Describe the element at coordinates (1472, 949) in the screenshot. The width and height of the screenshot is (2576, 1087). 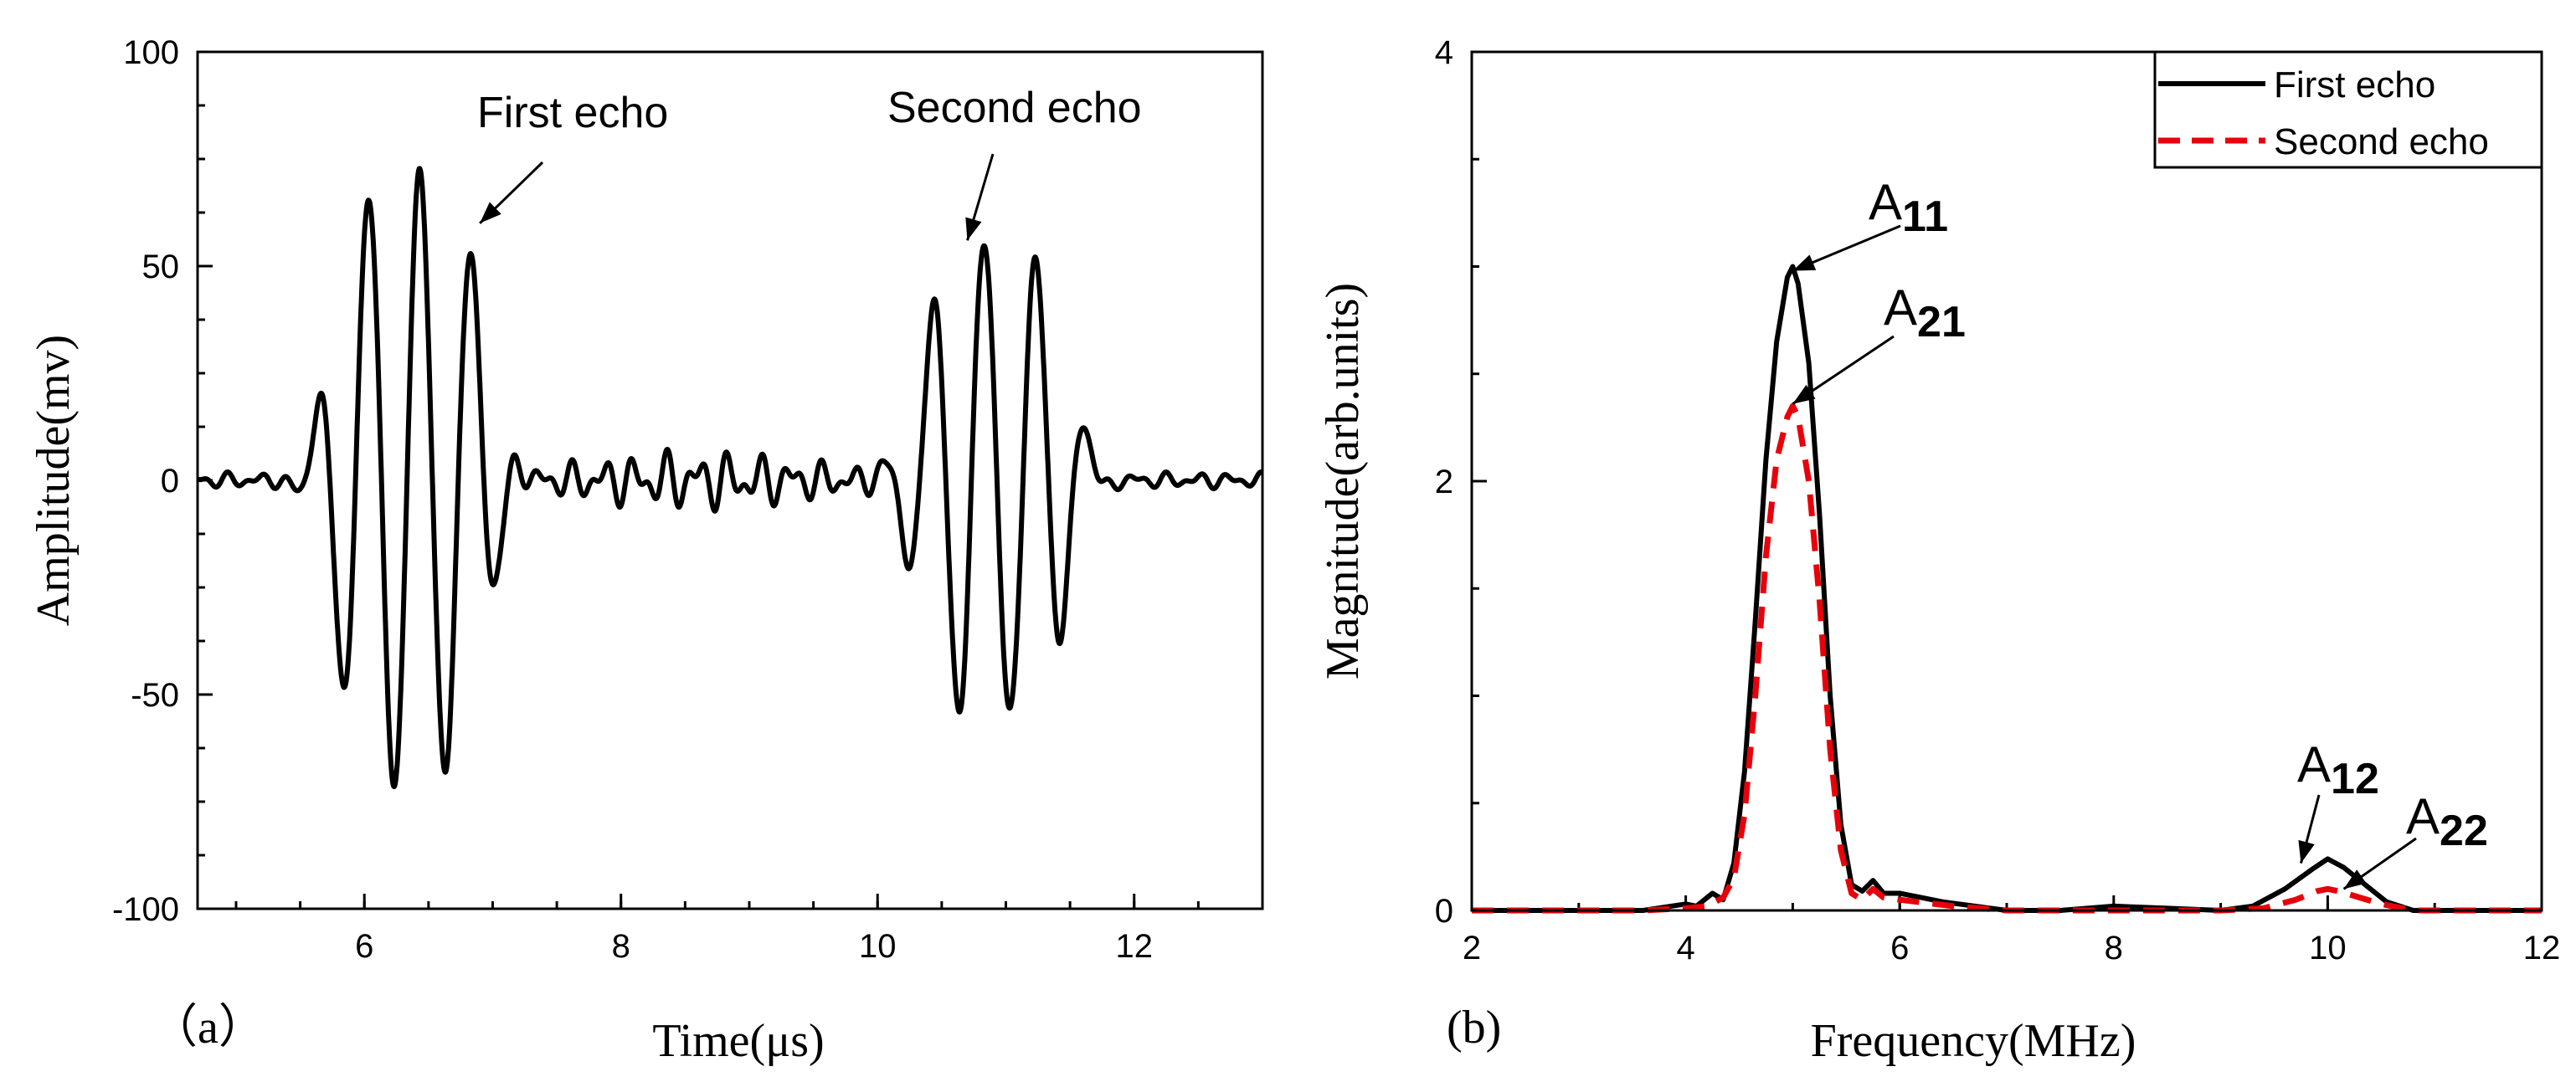
I see `x-tick-label: 2` at that location.